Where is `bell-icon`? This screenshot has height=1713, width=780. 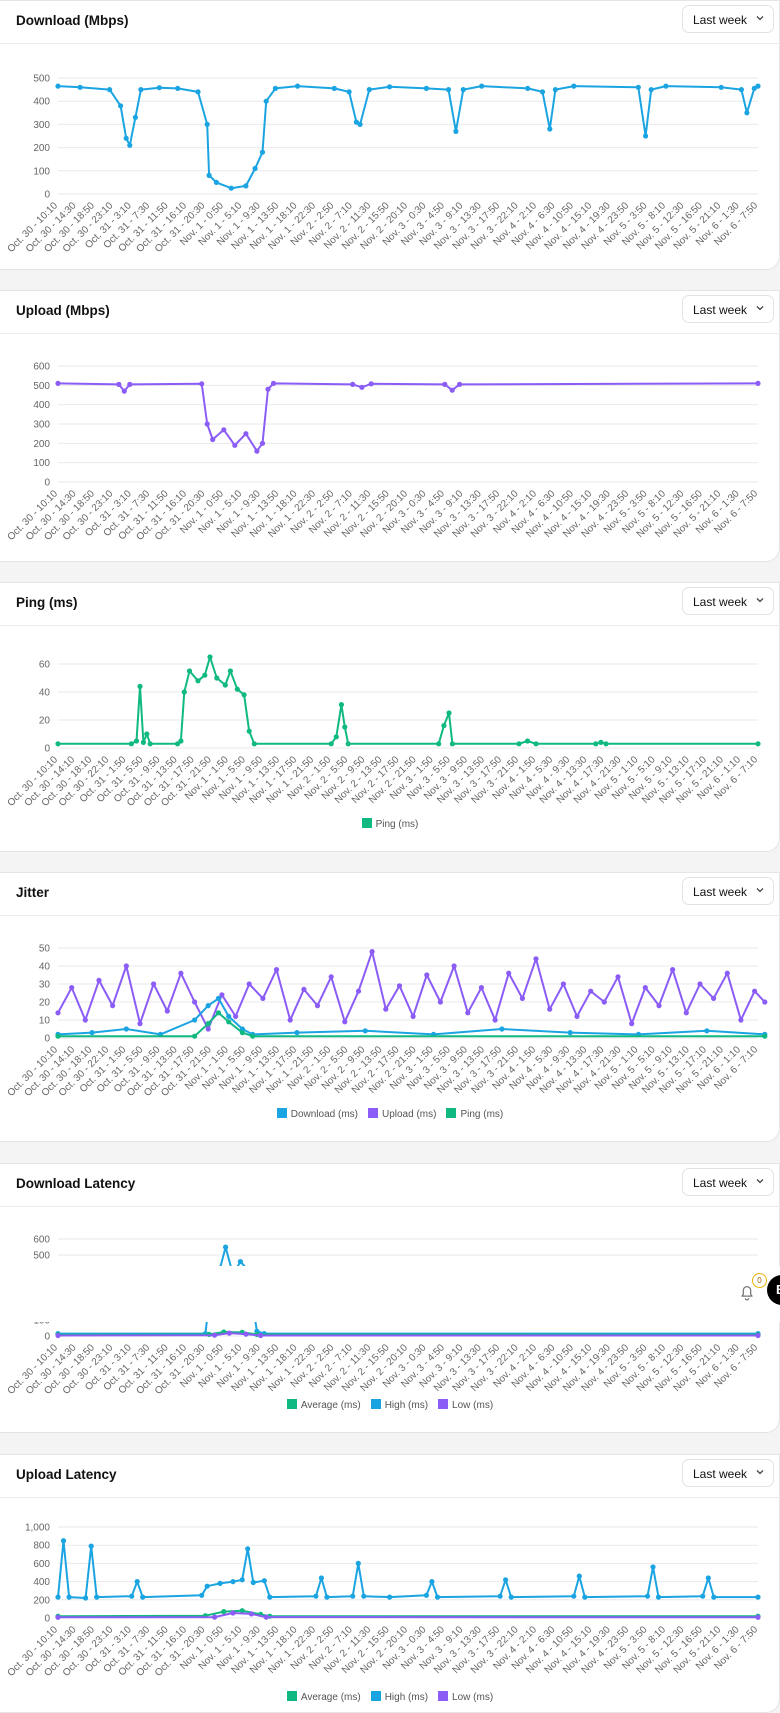
bell-icon is located at coordinates (747, 1292).